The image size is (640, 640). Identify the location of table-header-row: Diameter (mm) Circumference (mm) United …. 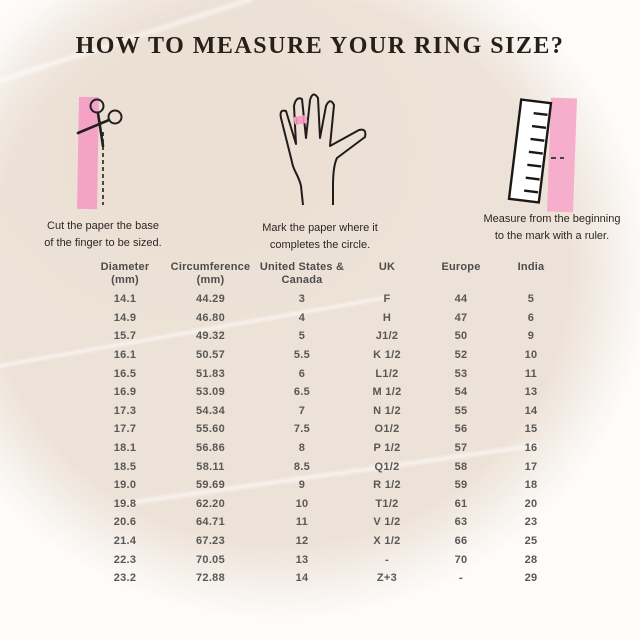
(325, 274).